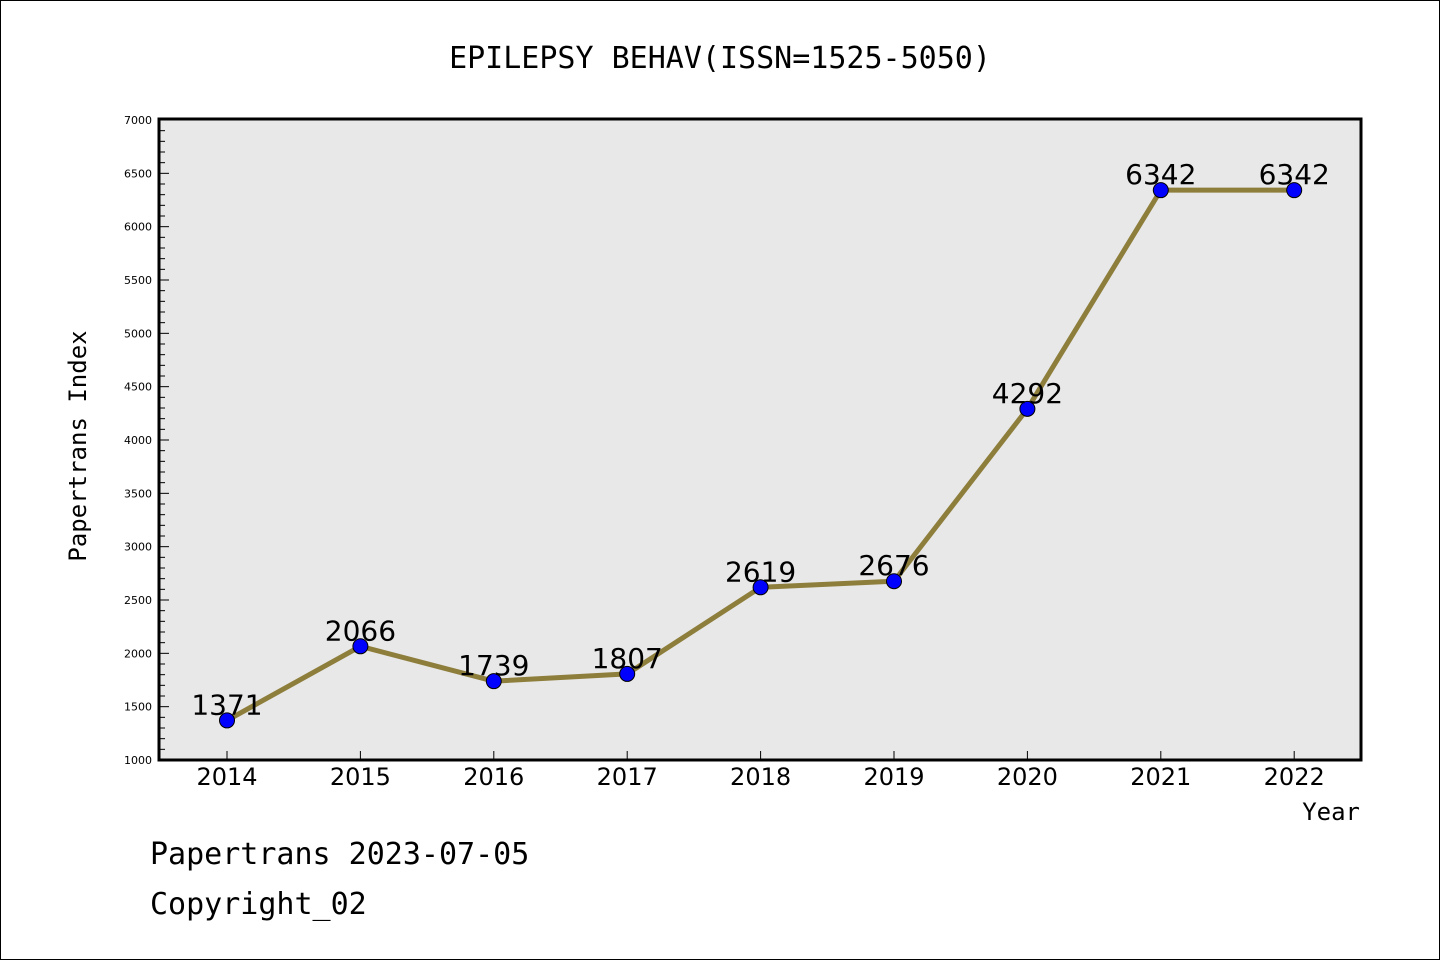 This screenshot has width=1440, height=960. What do you see at coordinates (258, 904) in the screenshot?
I see `footer-copyright: Copyright_02` at bounding box center [258, 904].